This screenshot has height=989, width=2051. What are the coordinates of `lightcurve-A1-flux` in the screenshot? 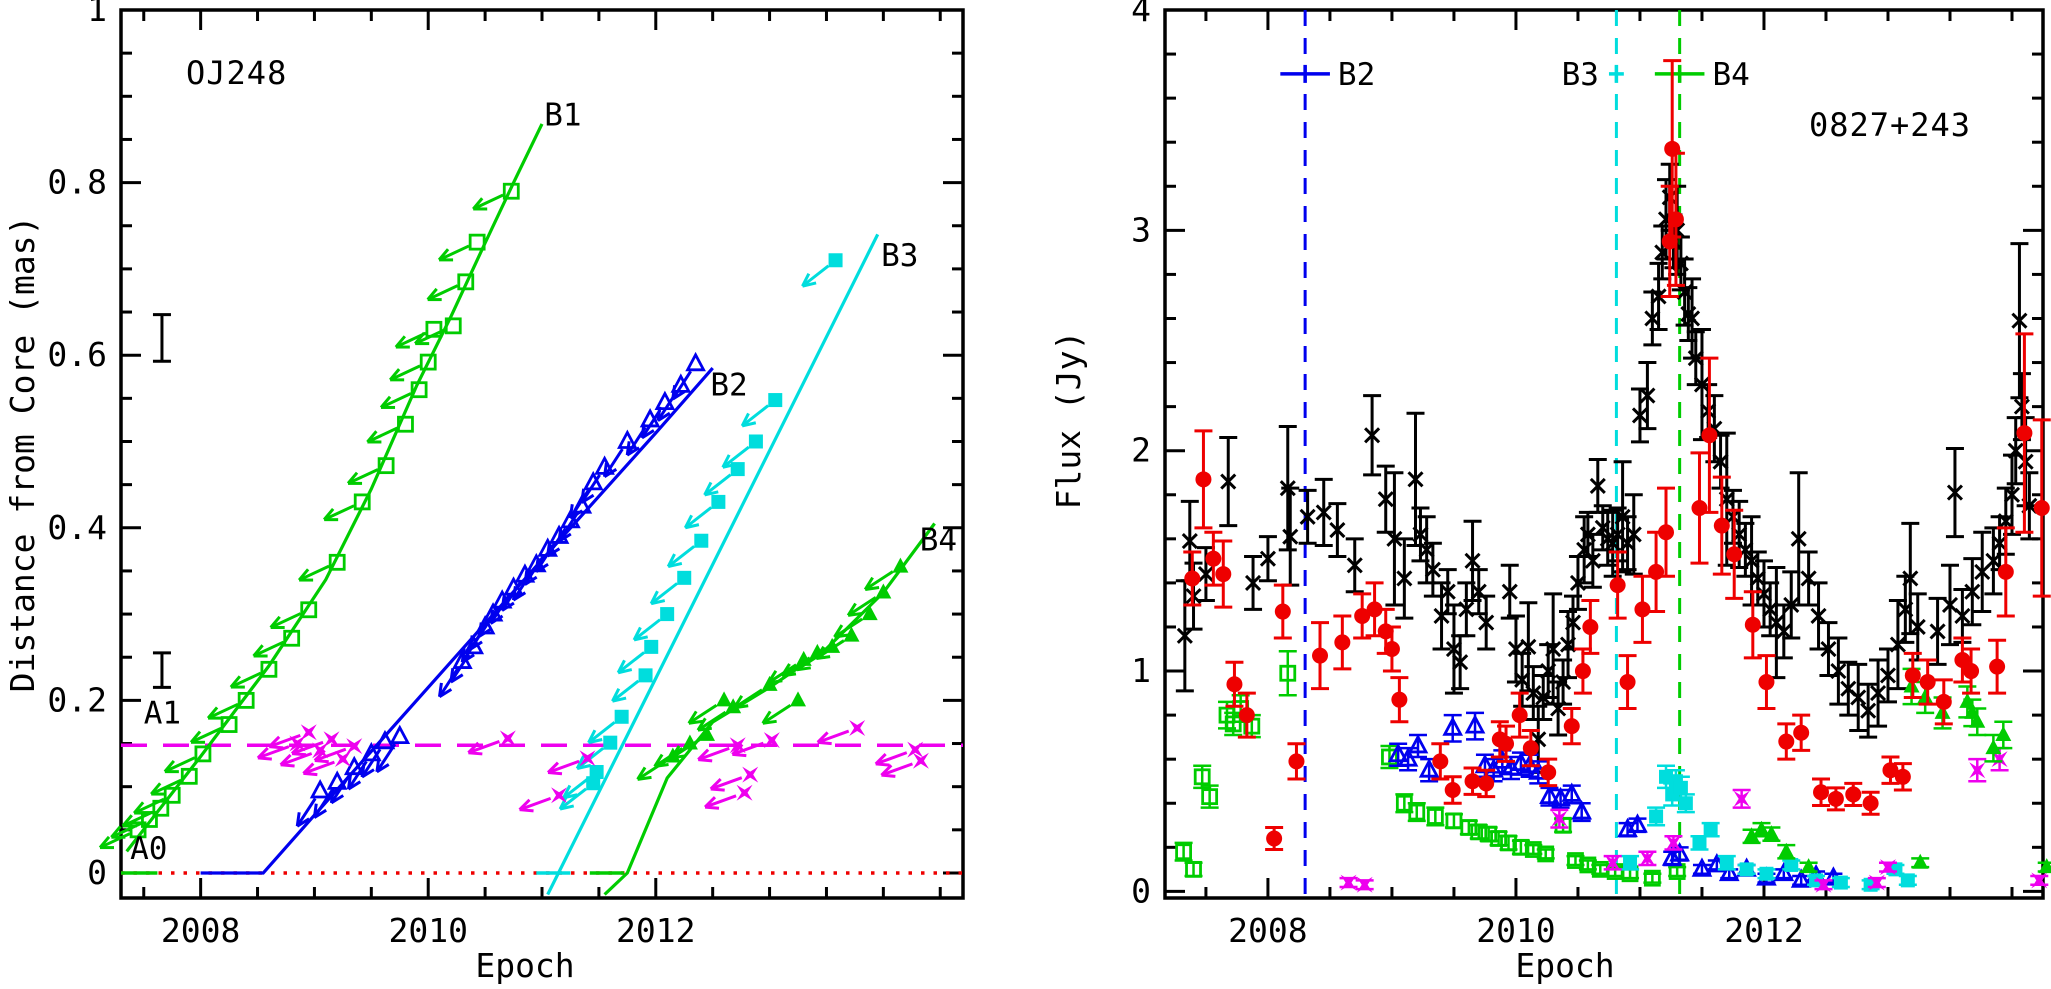 It's located at (1694, 819).